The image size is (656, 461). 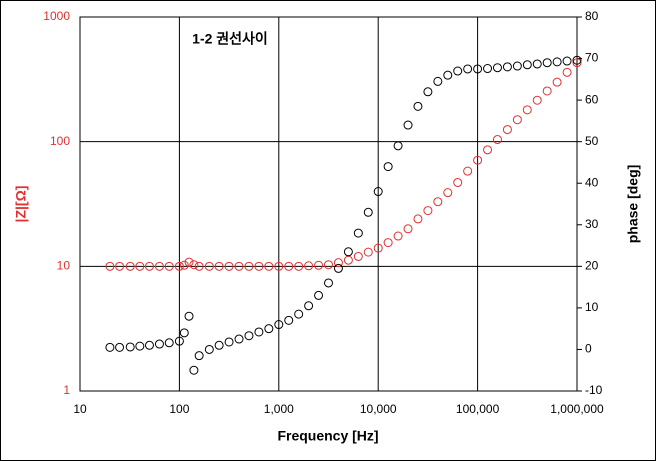 I want to click on annotation: 1-2 권선사이, so click(x=230, y=39).